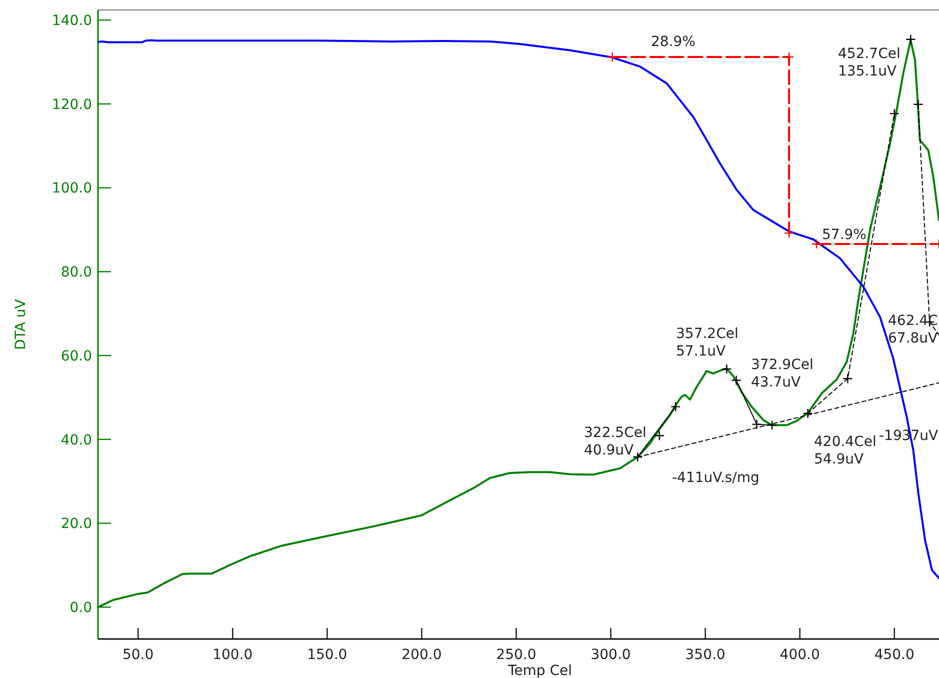 The image size is (939, 678). What do you see at coordinates (716, 478) in the screenshot?
I see `annotation: -411uV.s/mg` at bounding box center [716, 478].